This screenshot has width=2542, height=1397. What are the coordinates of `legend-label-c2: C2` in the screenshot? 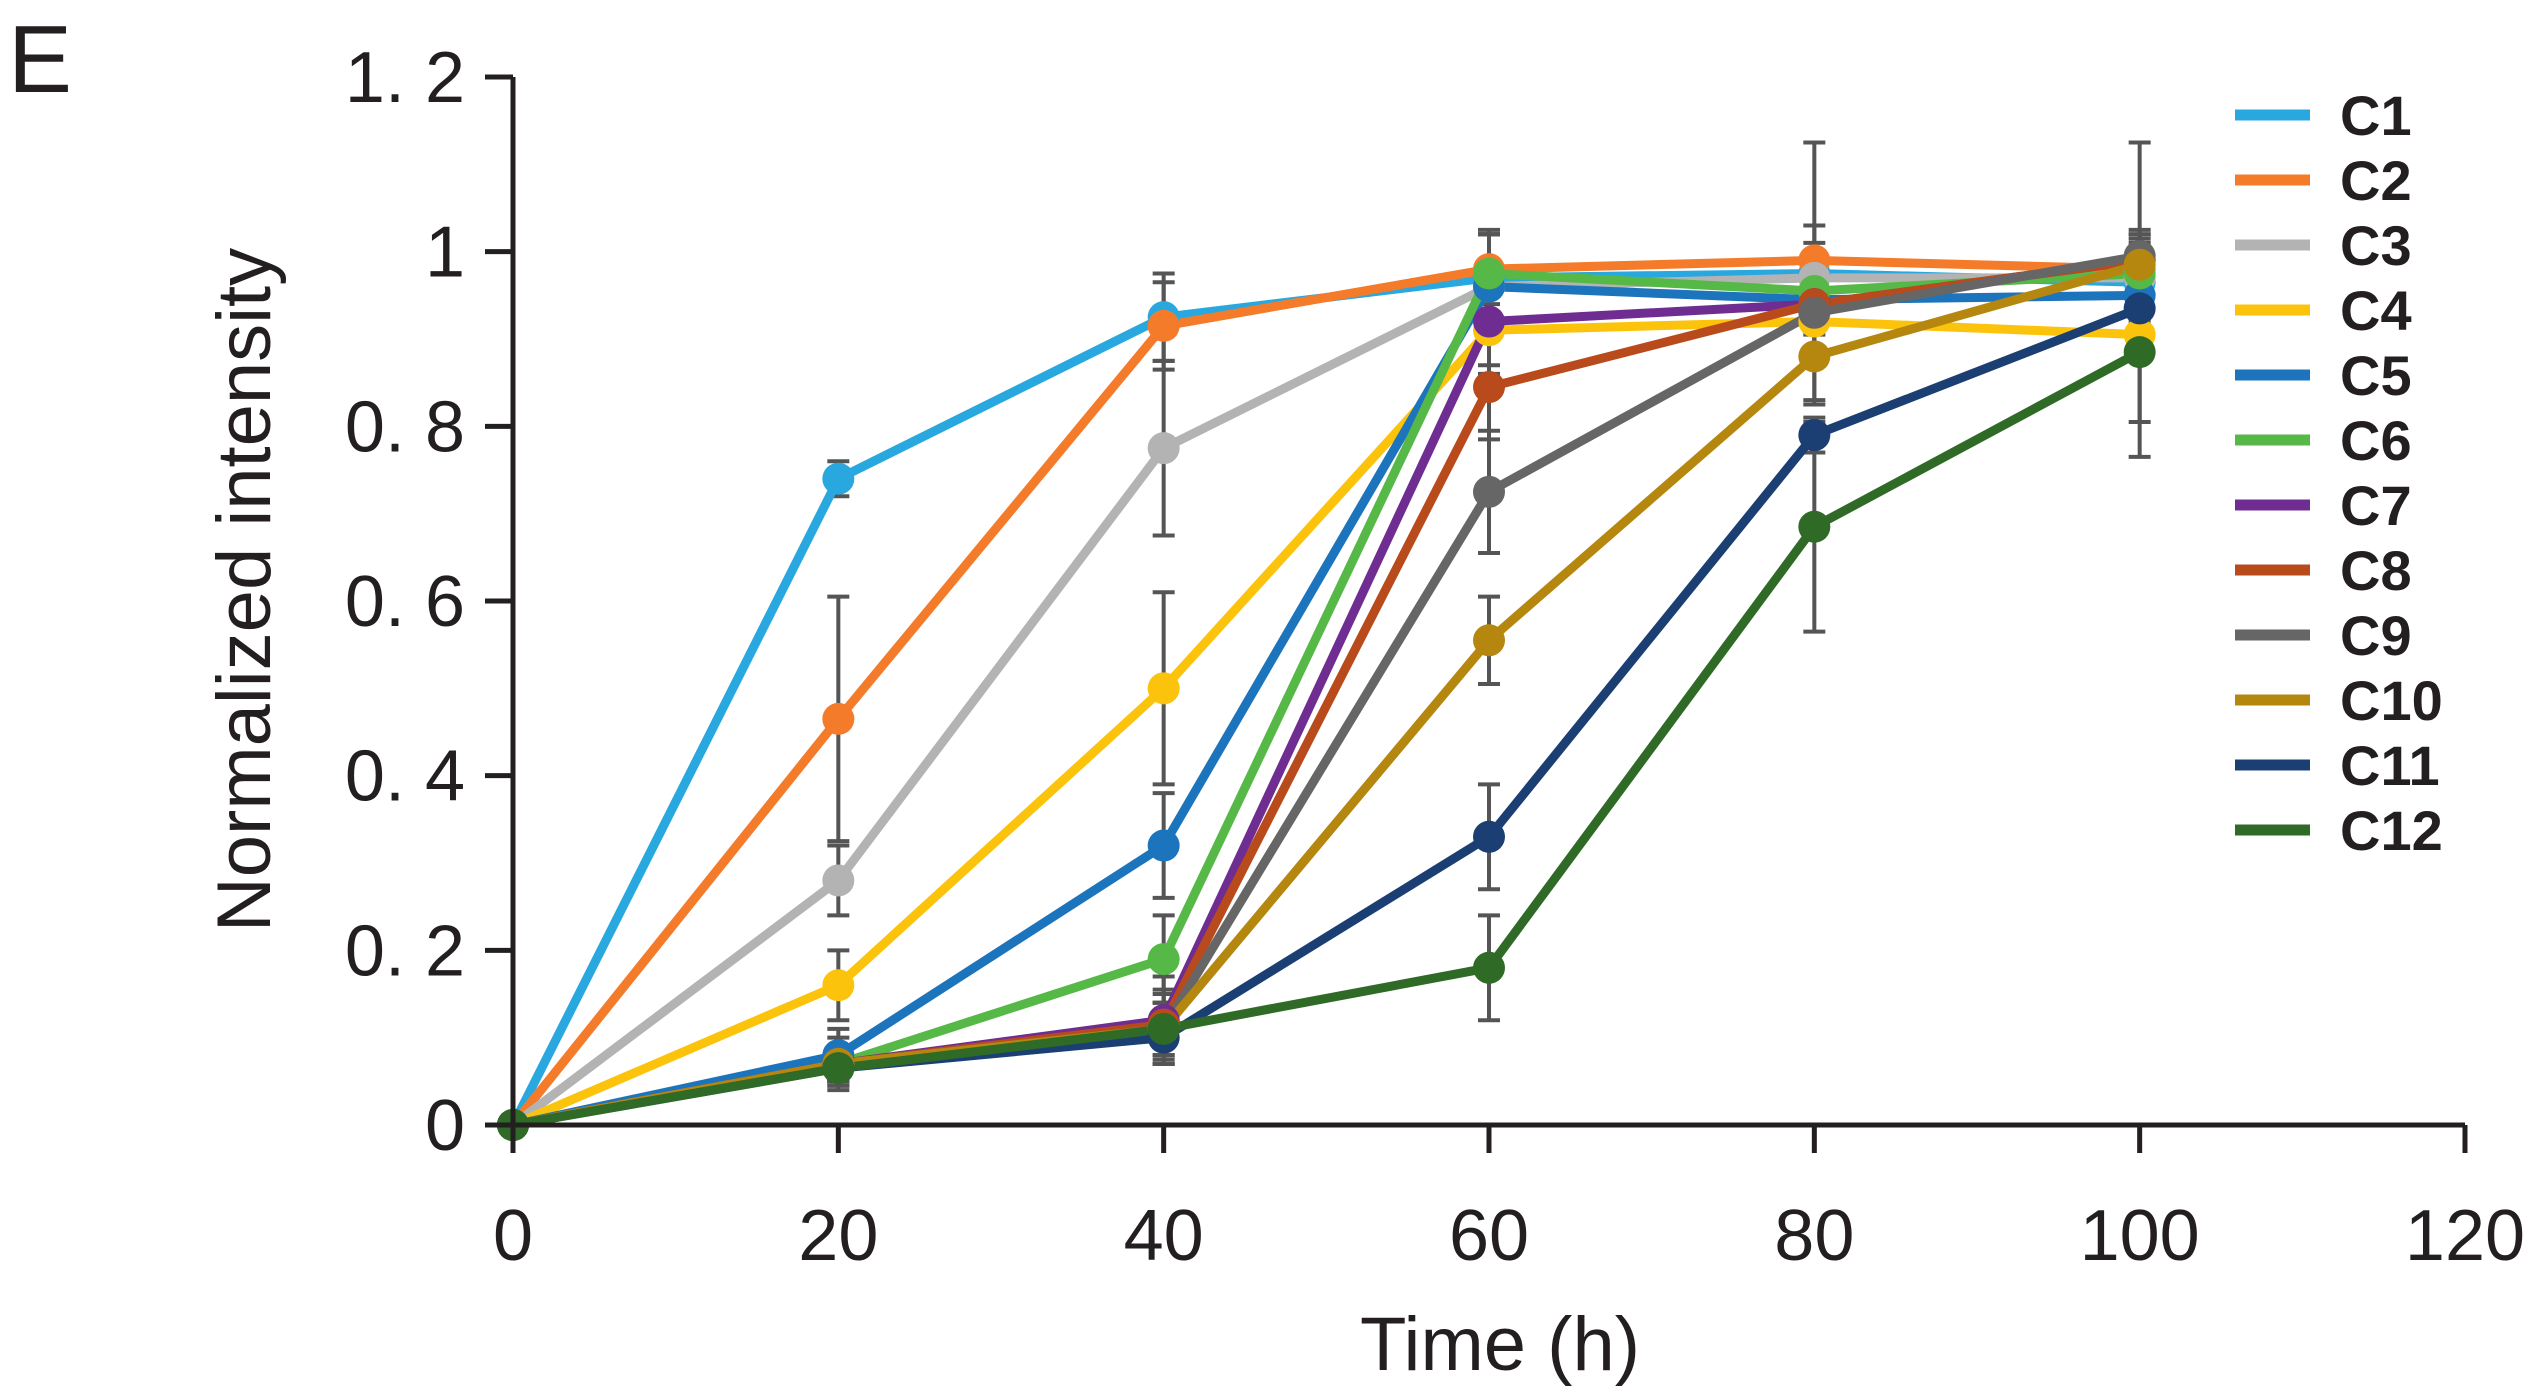 It's located at (2376, 180).